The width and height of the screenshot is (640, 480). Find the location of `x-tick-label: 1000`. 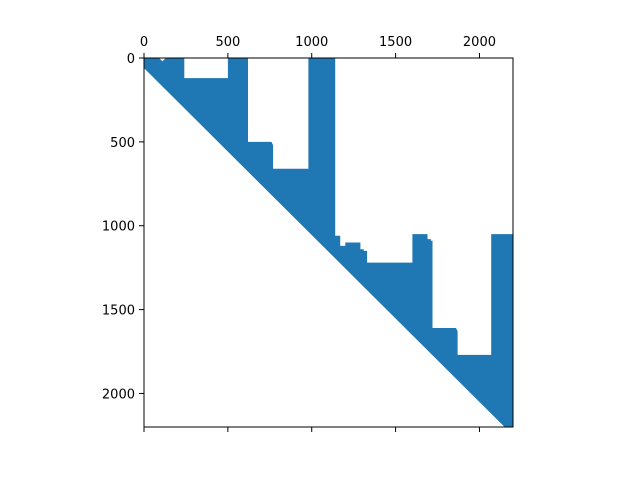

x-tick-label: 1000 is located at coordinates (311, 42).